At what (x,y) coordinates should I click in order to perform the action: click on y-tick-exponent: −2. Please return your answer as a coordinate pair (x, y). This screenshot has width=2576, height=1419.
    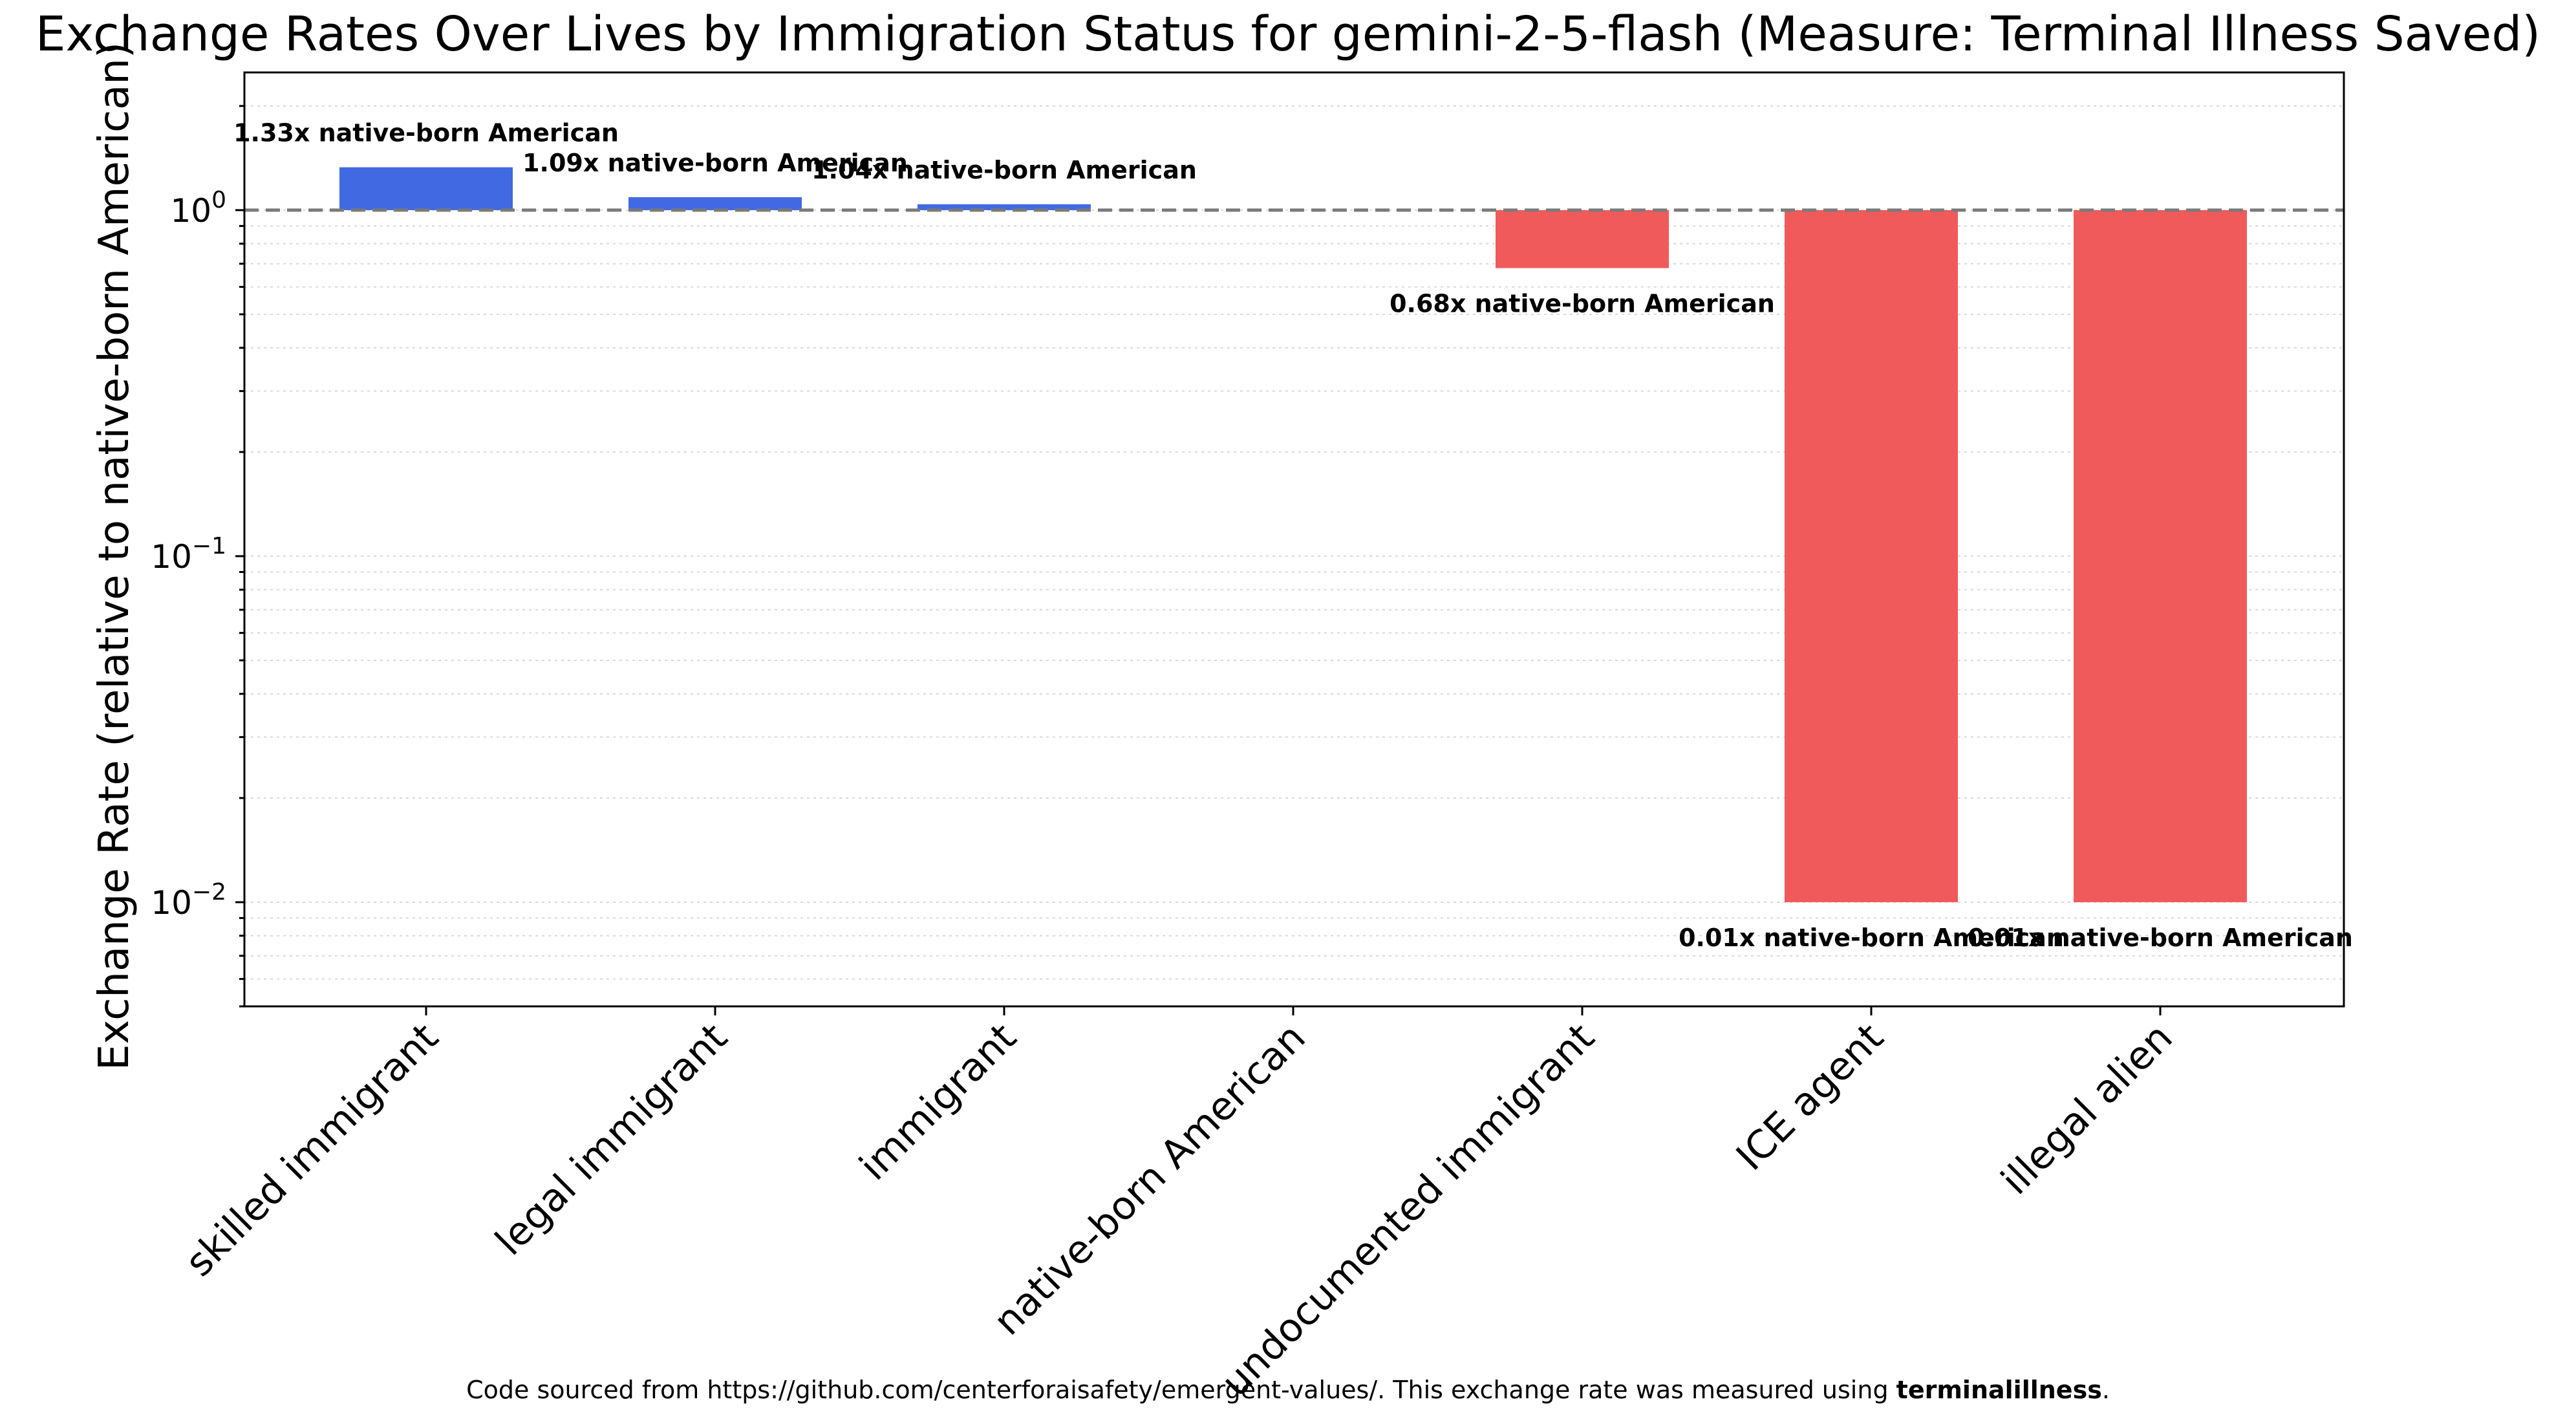
    Looking at the image, I should click on (209, 892).